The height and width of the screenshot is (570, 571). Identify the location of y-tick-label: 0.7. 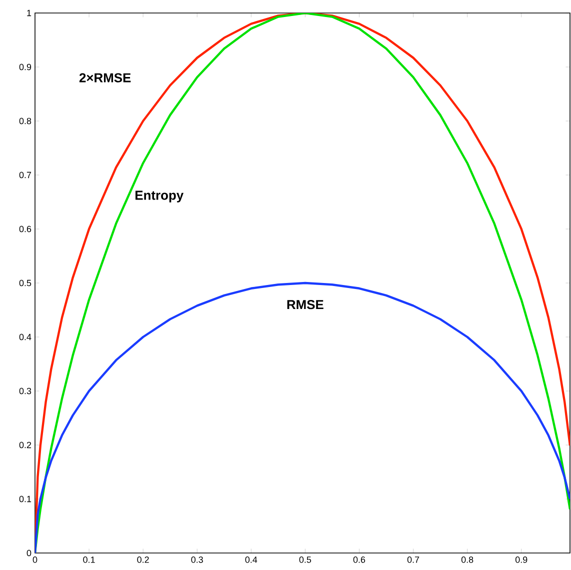
(25, 175).